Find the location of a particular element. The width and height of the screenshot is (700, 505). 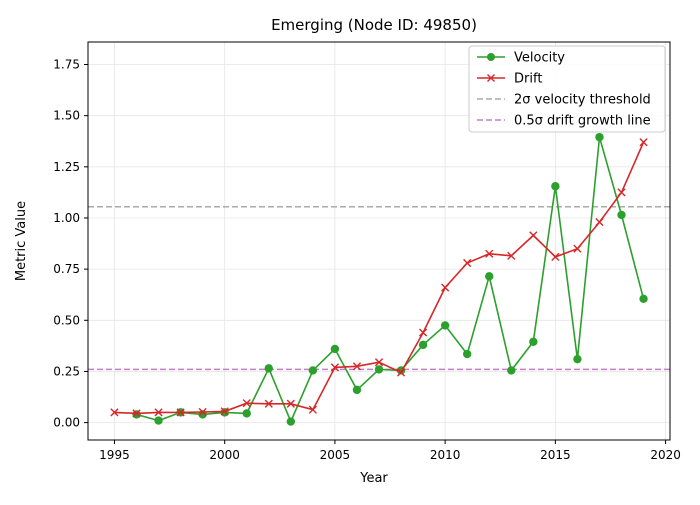

legend-label: Drift is located at coordinates (528, 79).